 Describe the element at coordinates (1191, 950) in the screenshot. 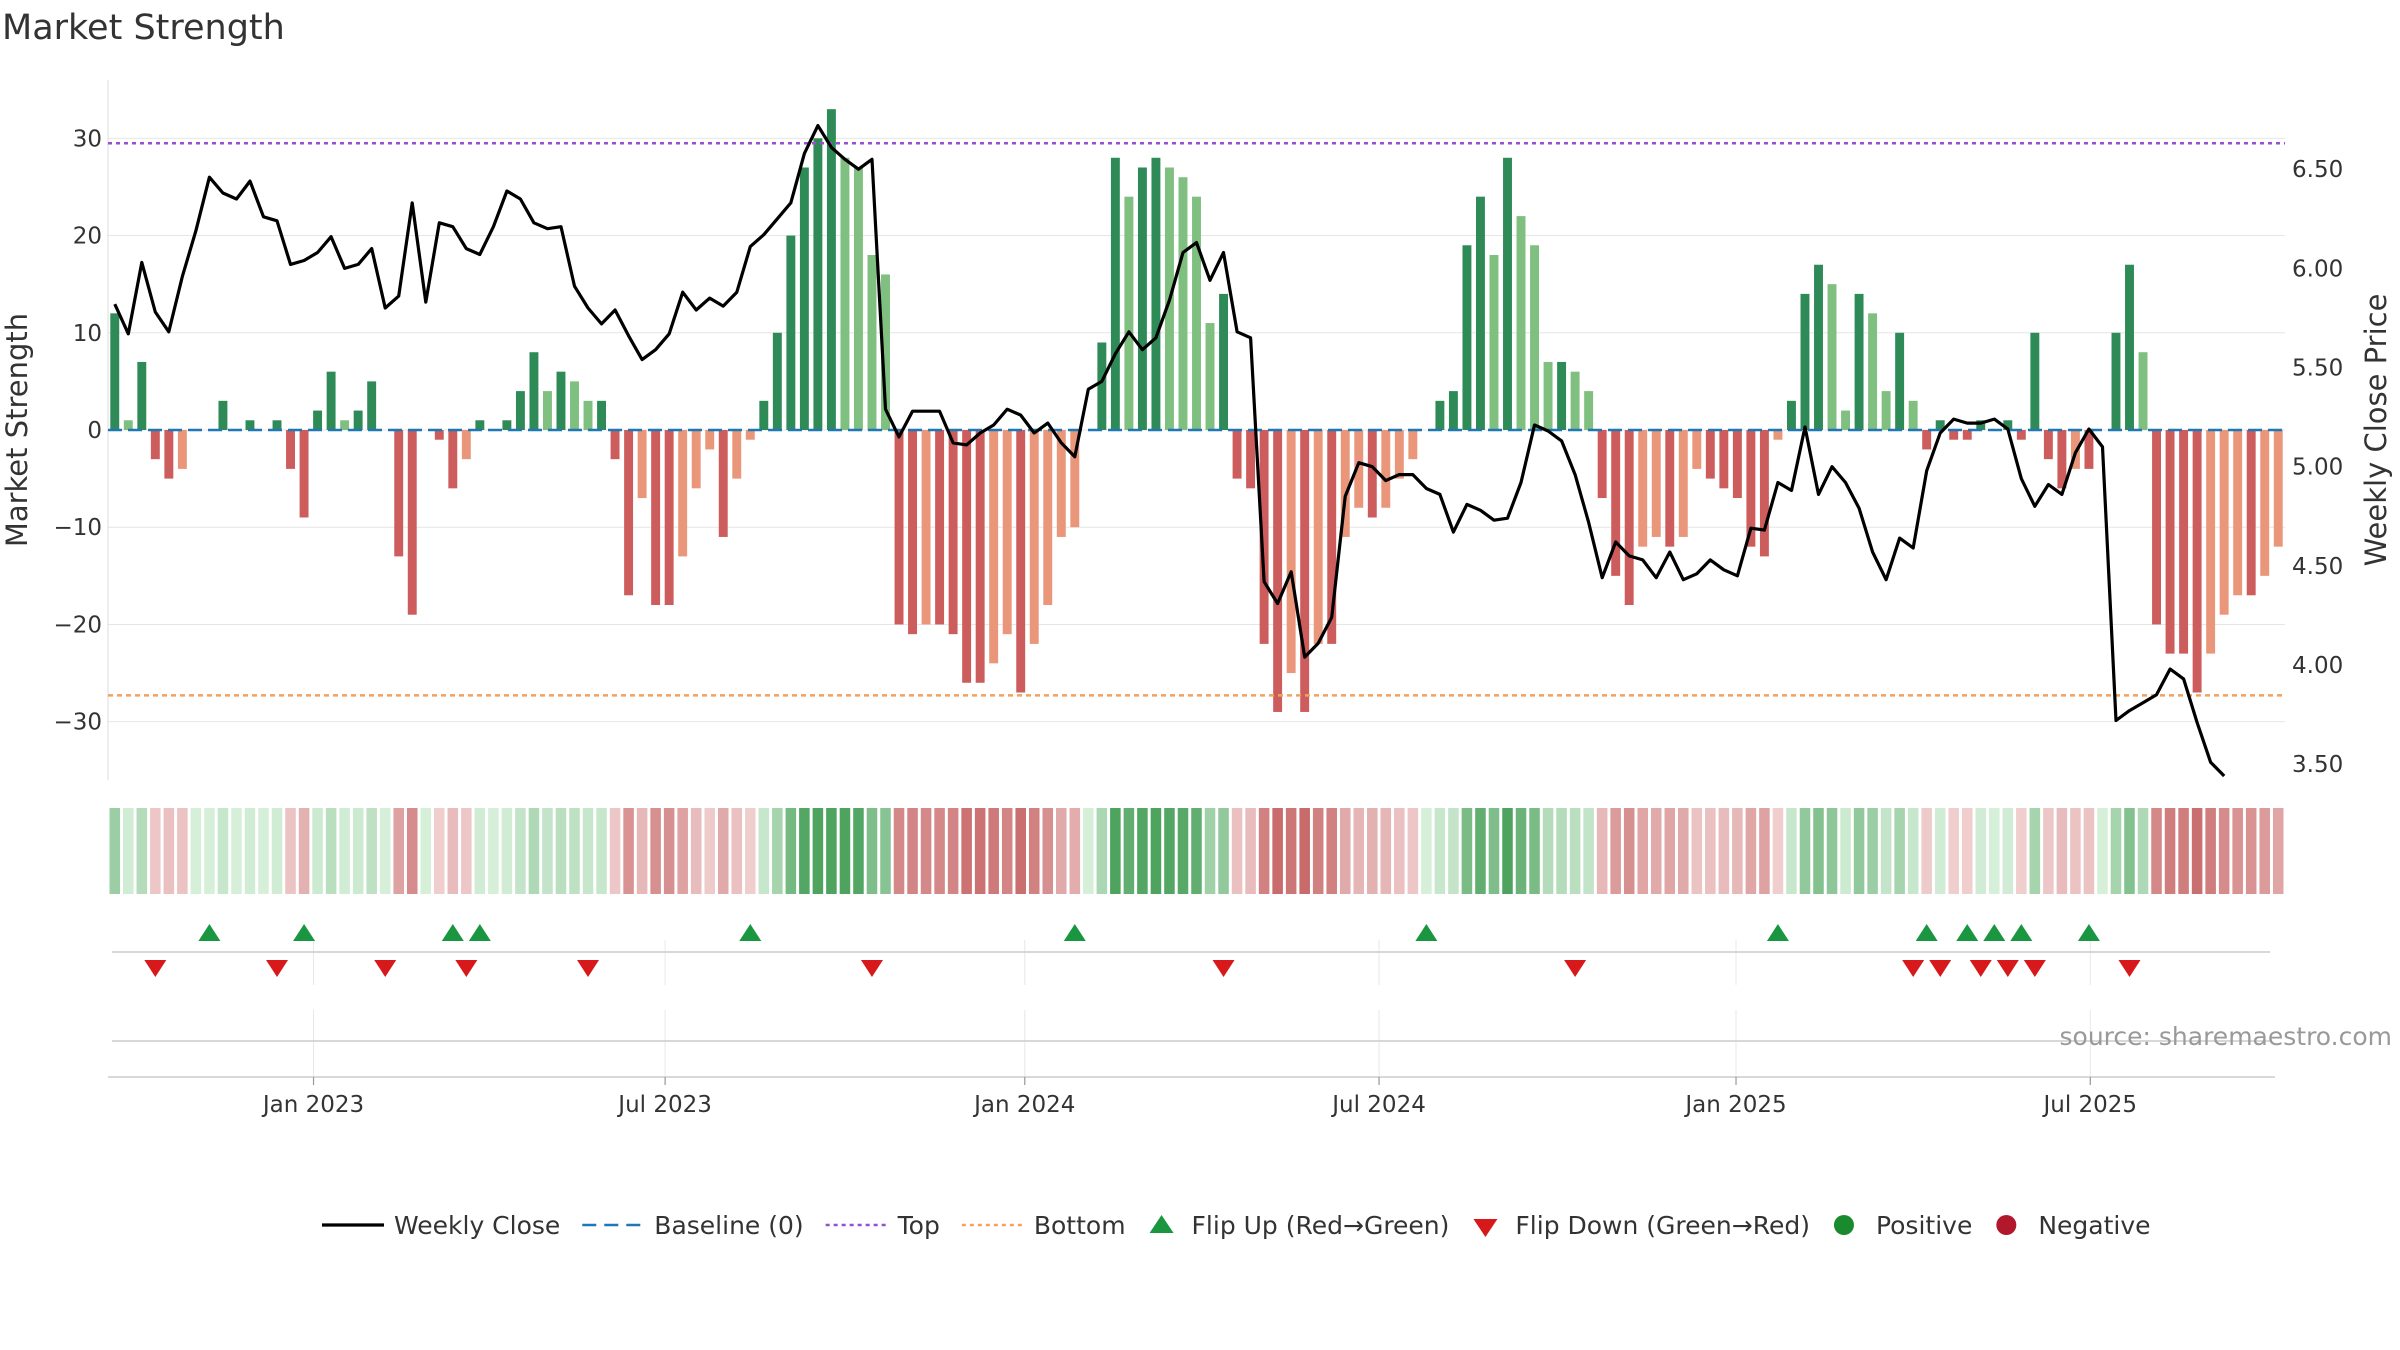

I see `flip-markers` at that location.